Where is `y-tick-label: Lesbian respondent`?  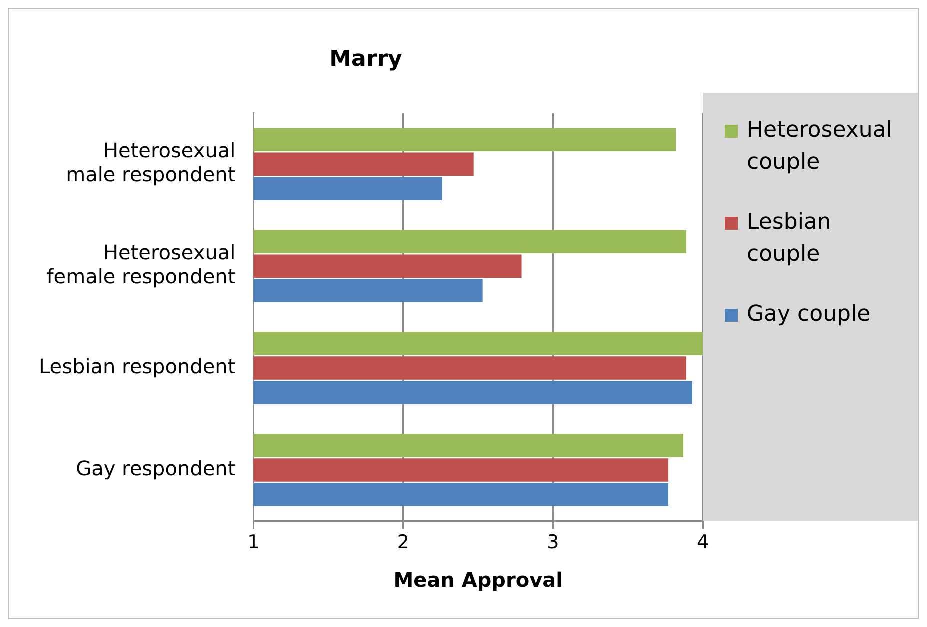
y-tick-label: Lesbian respondent is located at coordinates (137, 366).